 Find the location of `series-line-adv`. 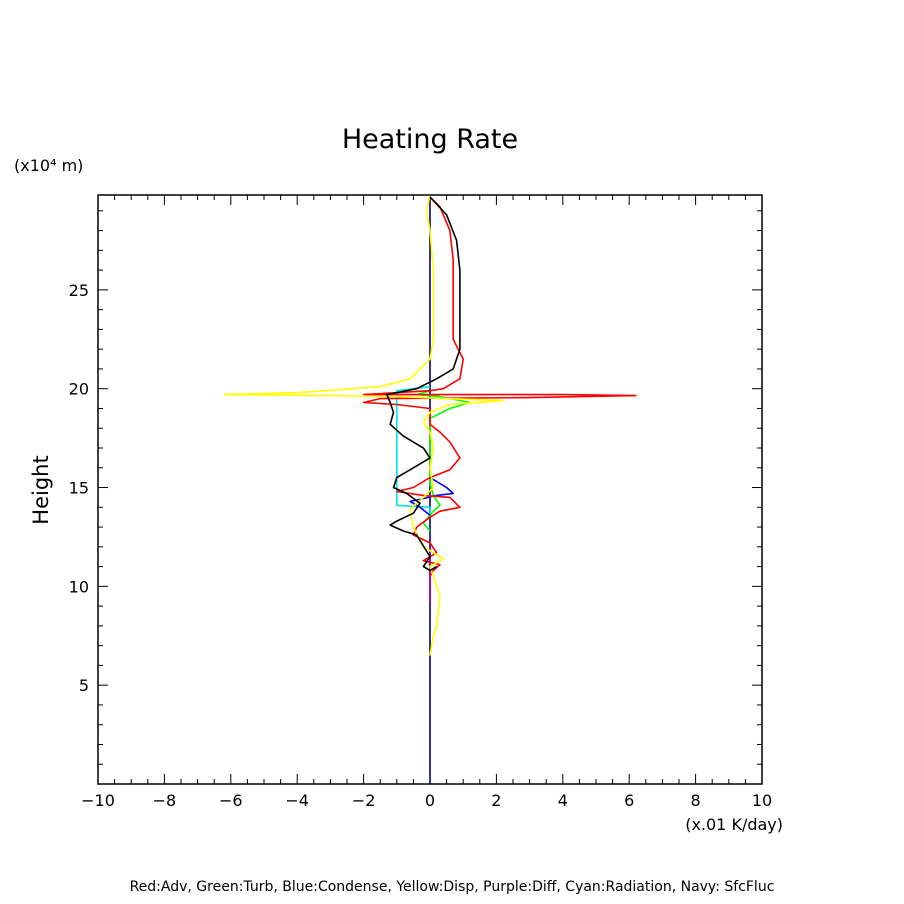

series-line-adv is located at coordinates (499, 386).